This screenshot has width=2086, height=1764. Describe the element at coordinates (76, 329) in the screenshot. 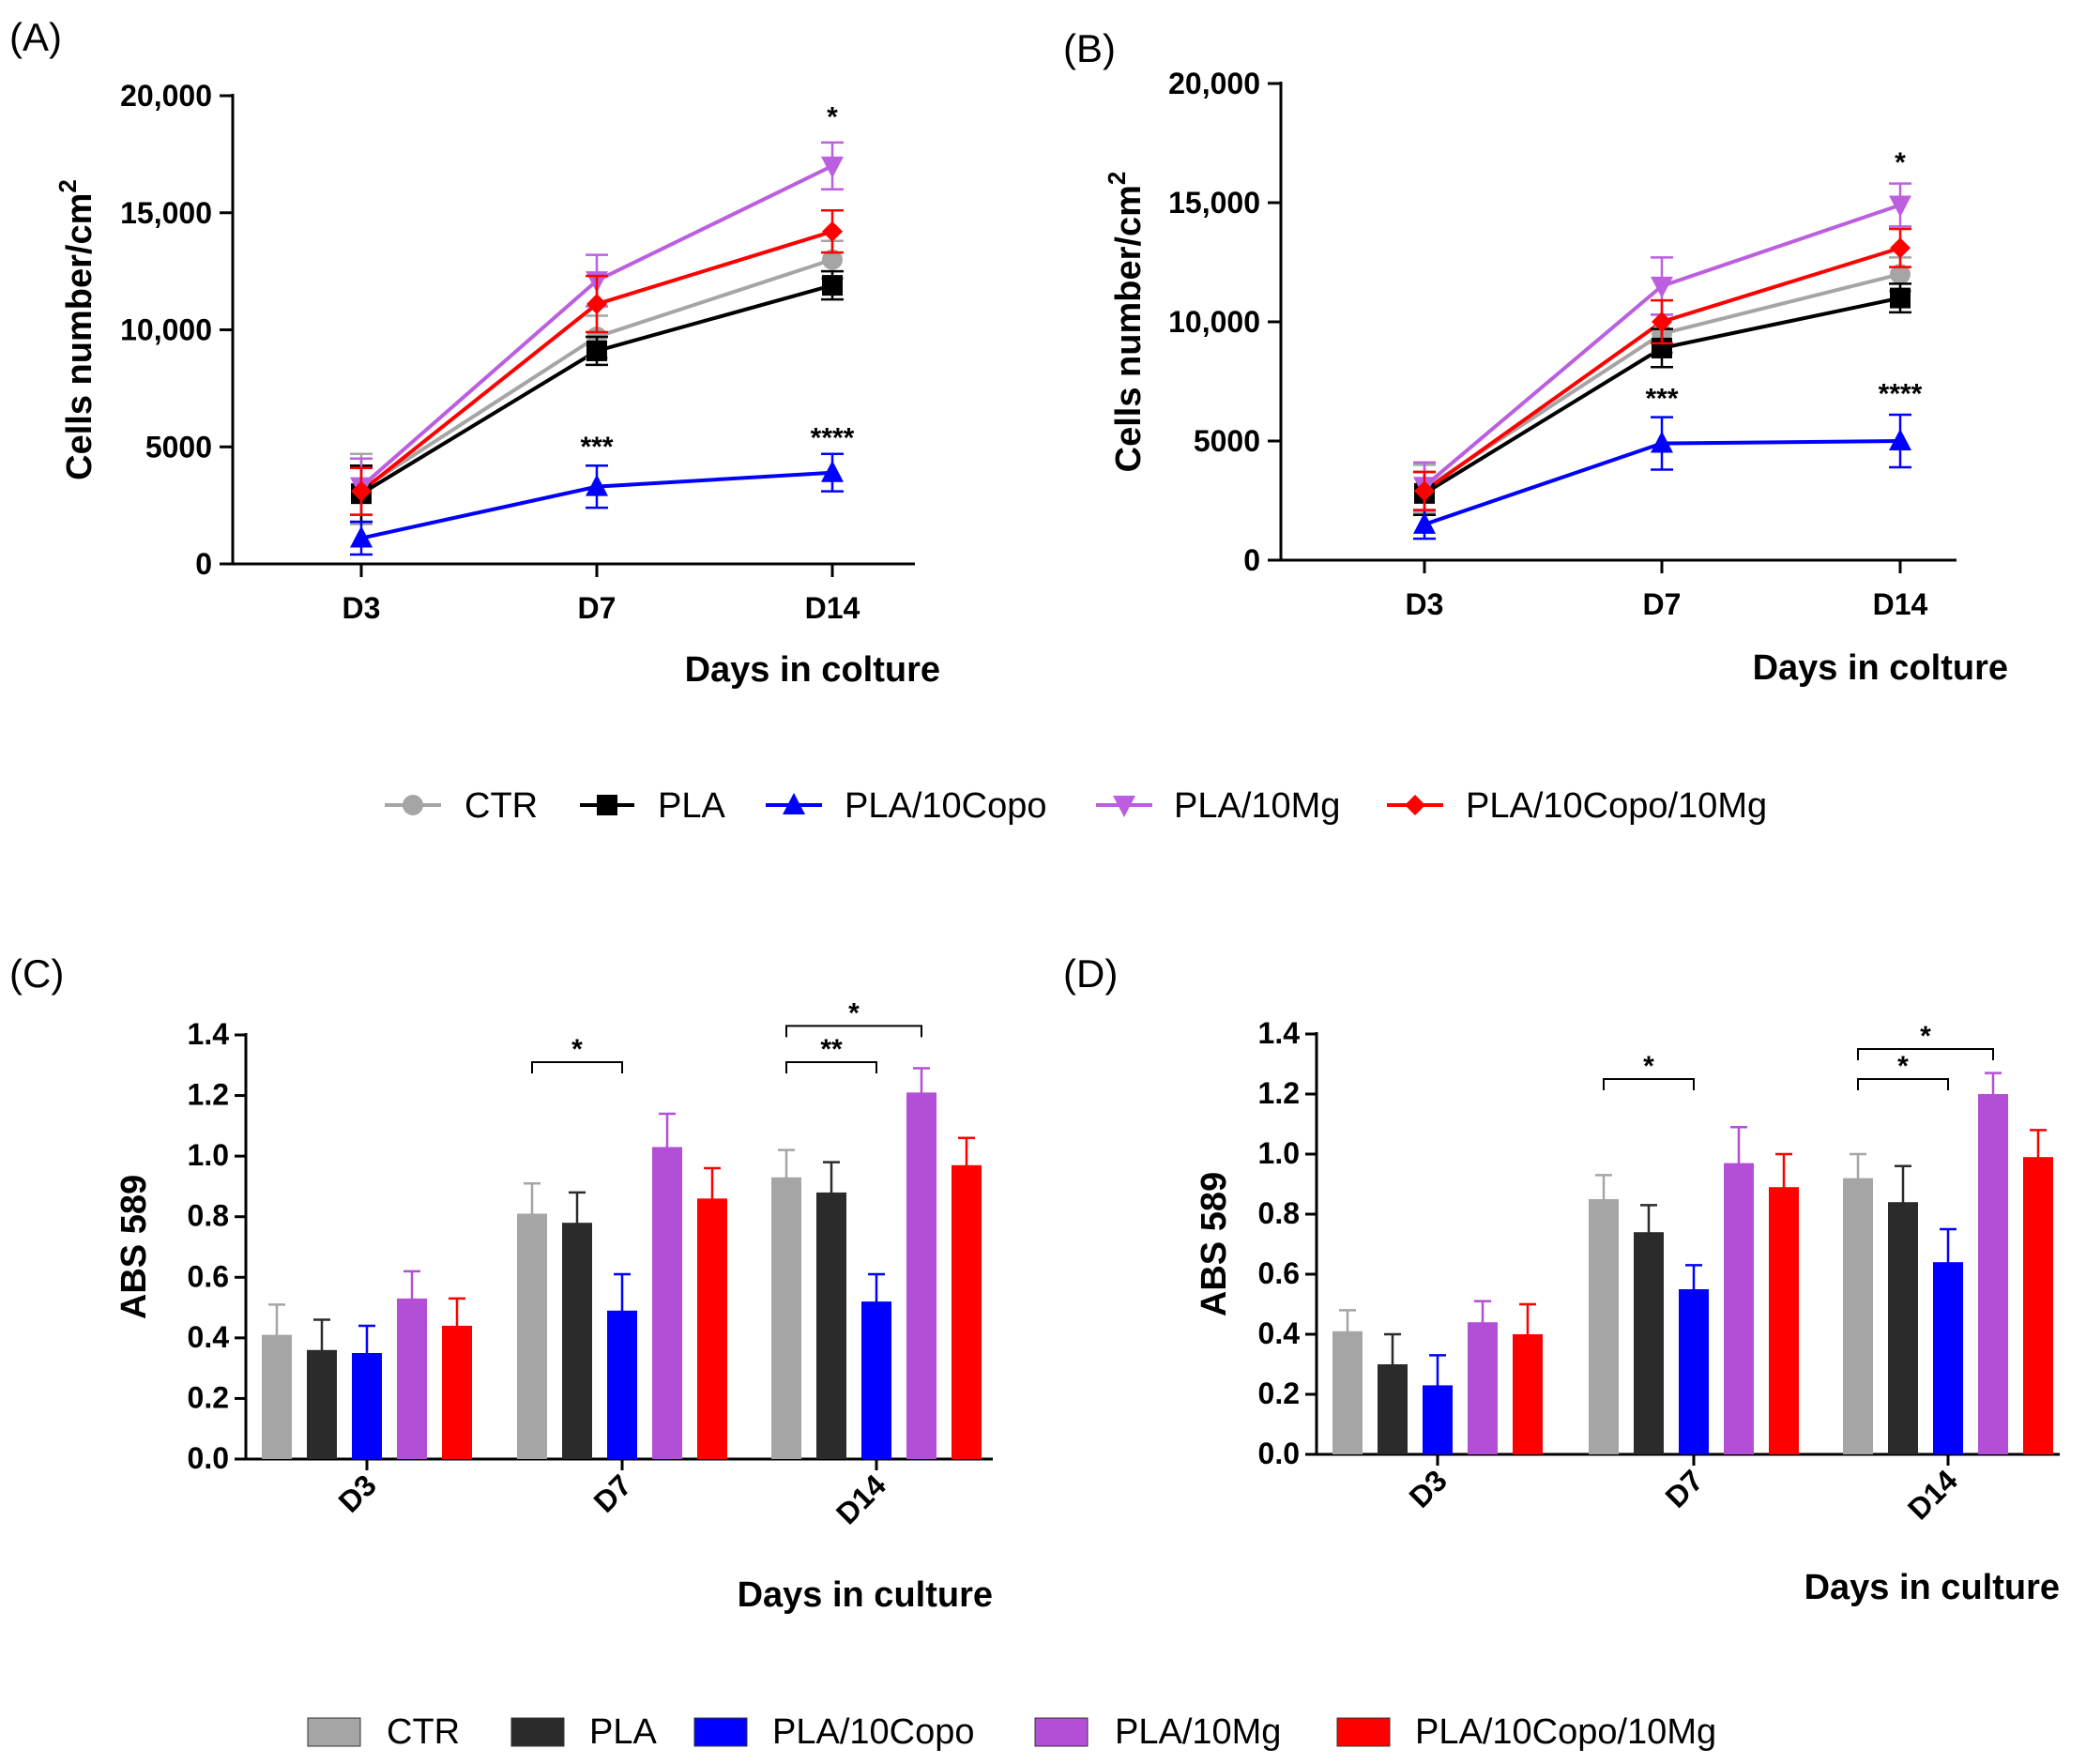

I see `y-axis-title: Cells number/cm2` at that location.